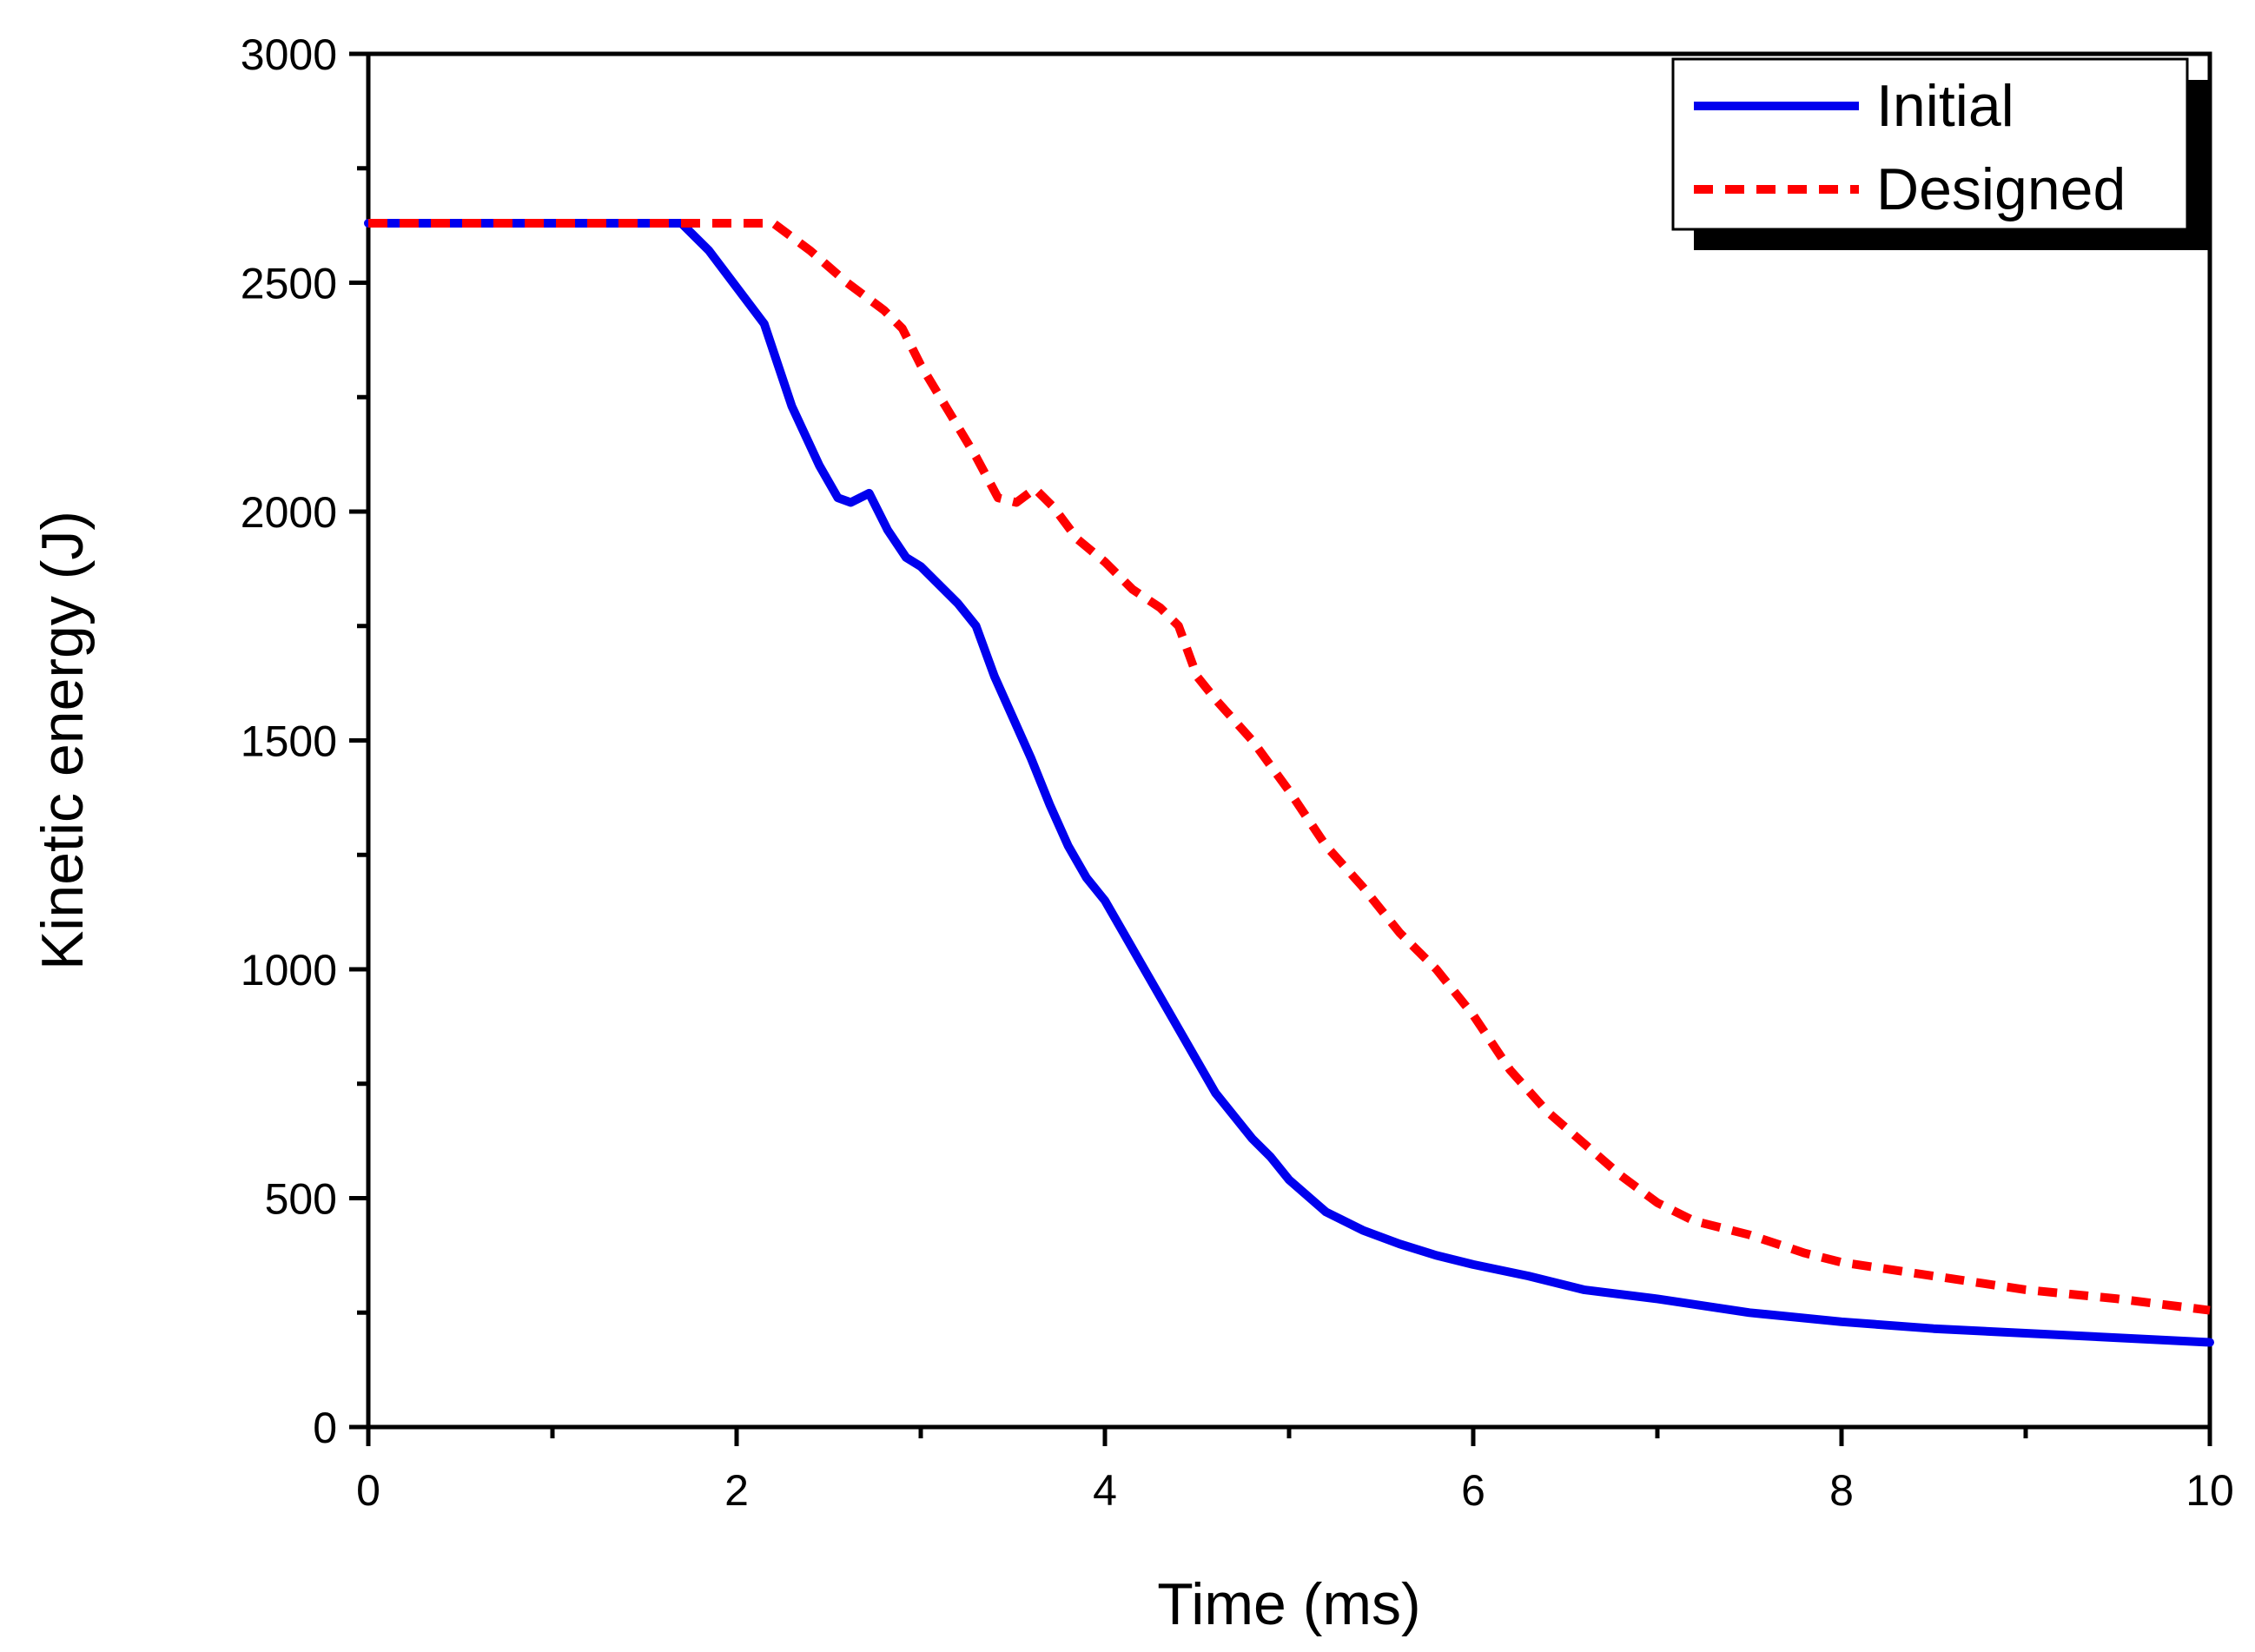 This screenshot has height=1652, width=2255. What do you see at coordinates (2210, 1490) in the screenshot?
I see `x-tick-label: 10` at bounding box center [2210, 1490].